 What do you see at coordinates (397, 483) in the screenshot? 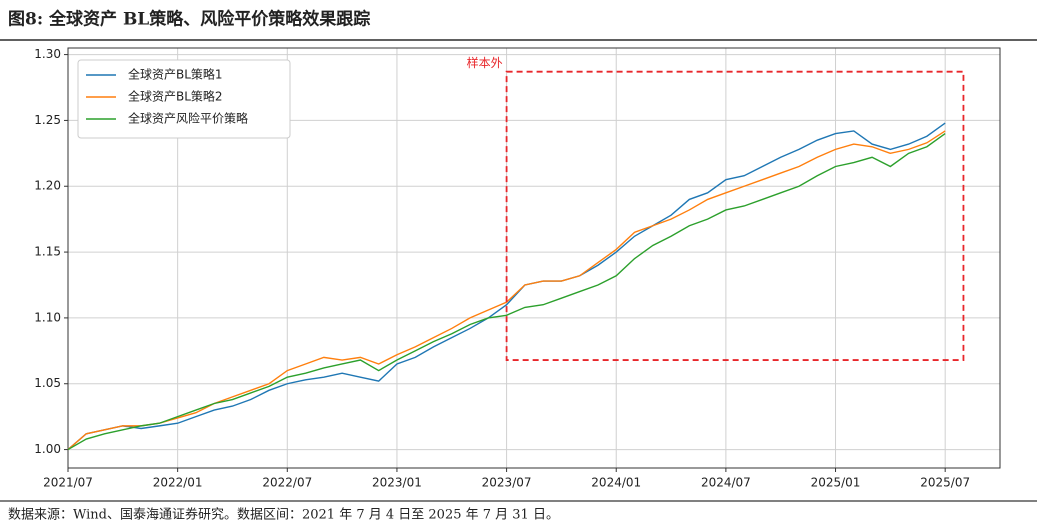
I see `x-tick-label: 2023/01` at bounding box center [397, 483].